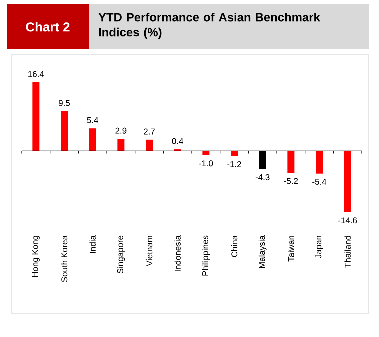 This screenshot has height=337, width=379. Describe the element at coordinates (347, 252) in the screenshot. I see `x-tick-label: Thailand` at that location.